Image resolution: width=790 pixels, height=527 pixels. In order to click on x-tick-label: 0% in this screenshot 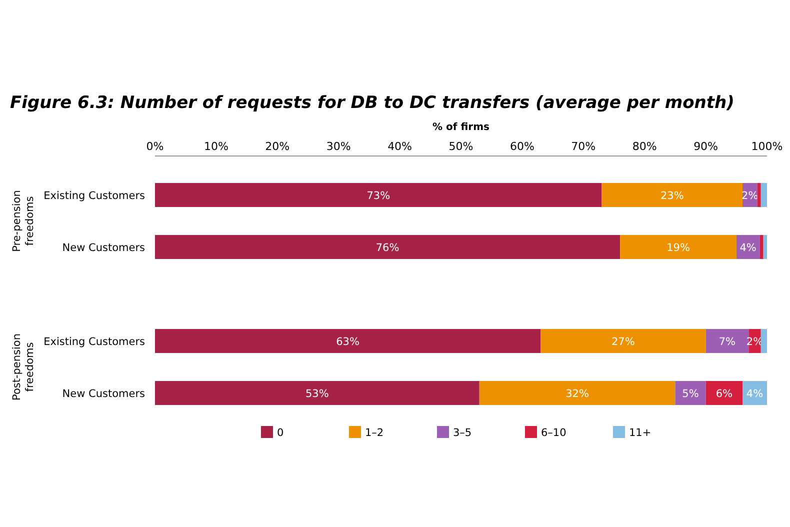, I will do `click(155, 146)`.